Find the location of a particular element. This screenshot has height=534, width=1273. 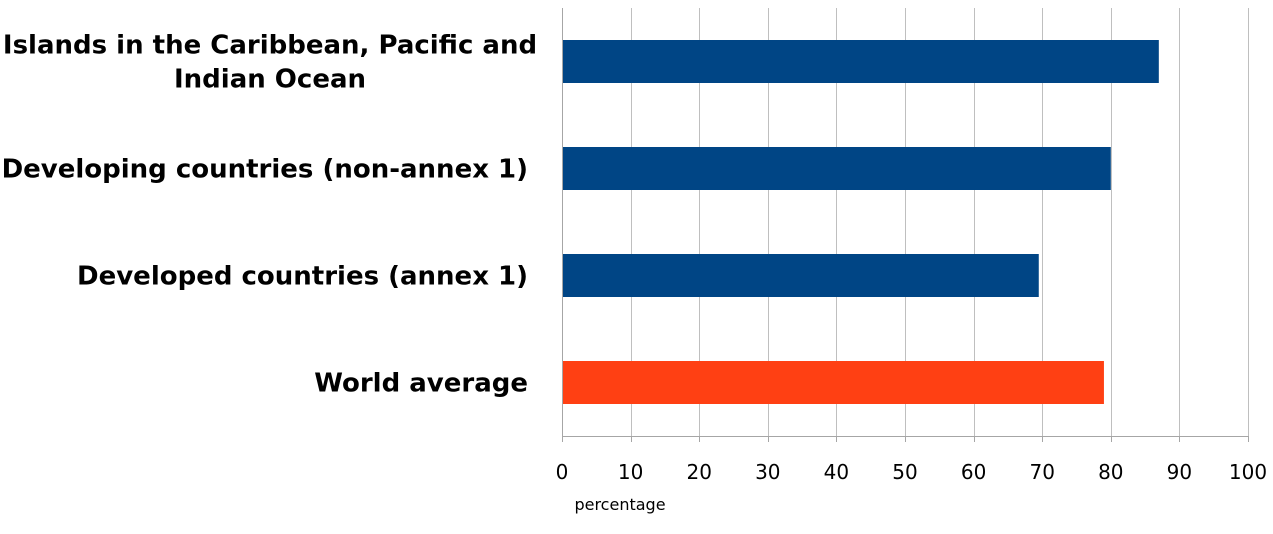

x-tick-label: 50 is located at coordinates (904, 472).